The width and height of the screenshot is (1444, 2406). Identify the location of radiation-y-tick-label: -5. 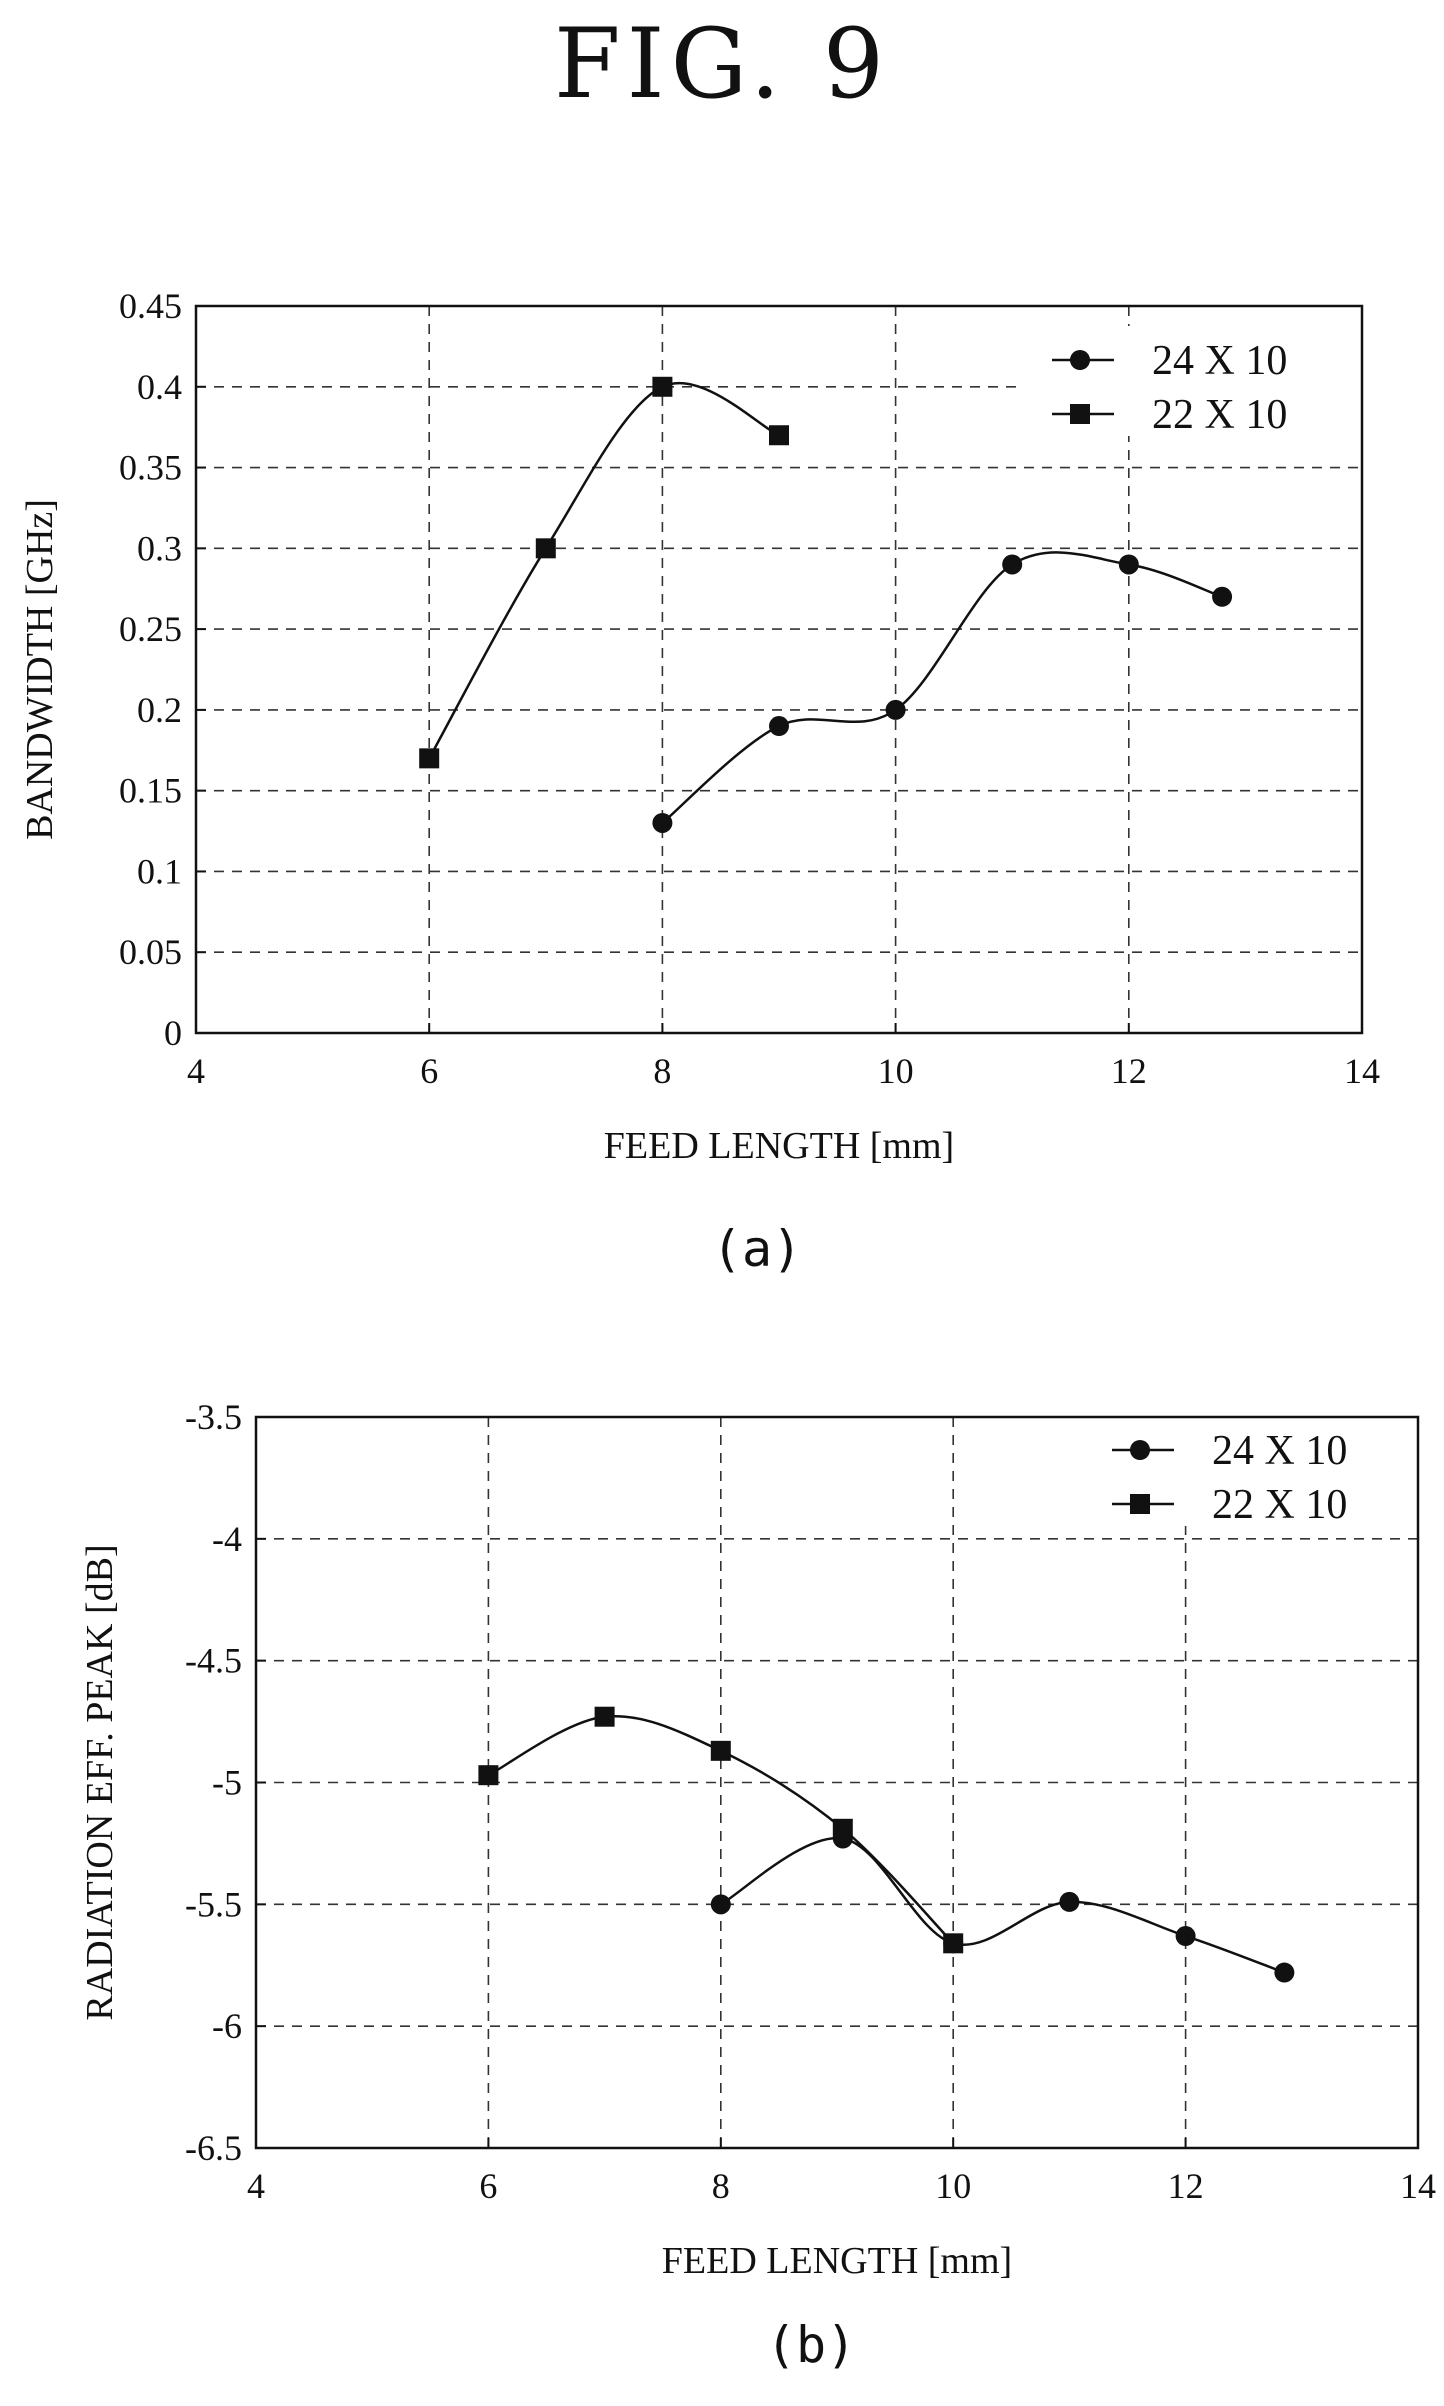
(227, 1783).